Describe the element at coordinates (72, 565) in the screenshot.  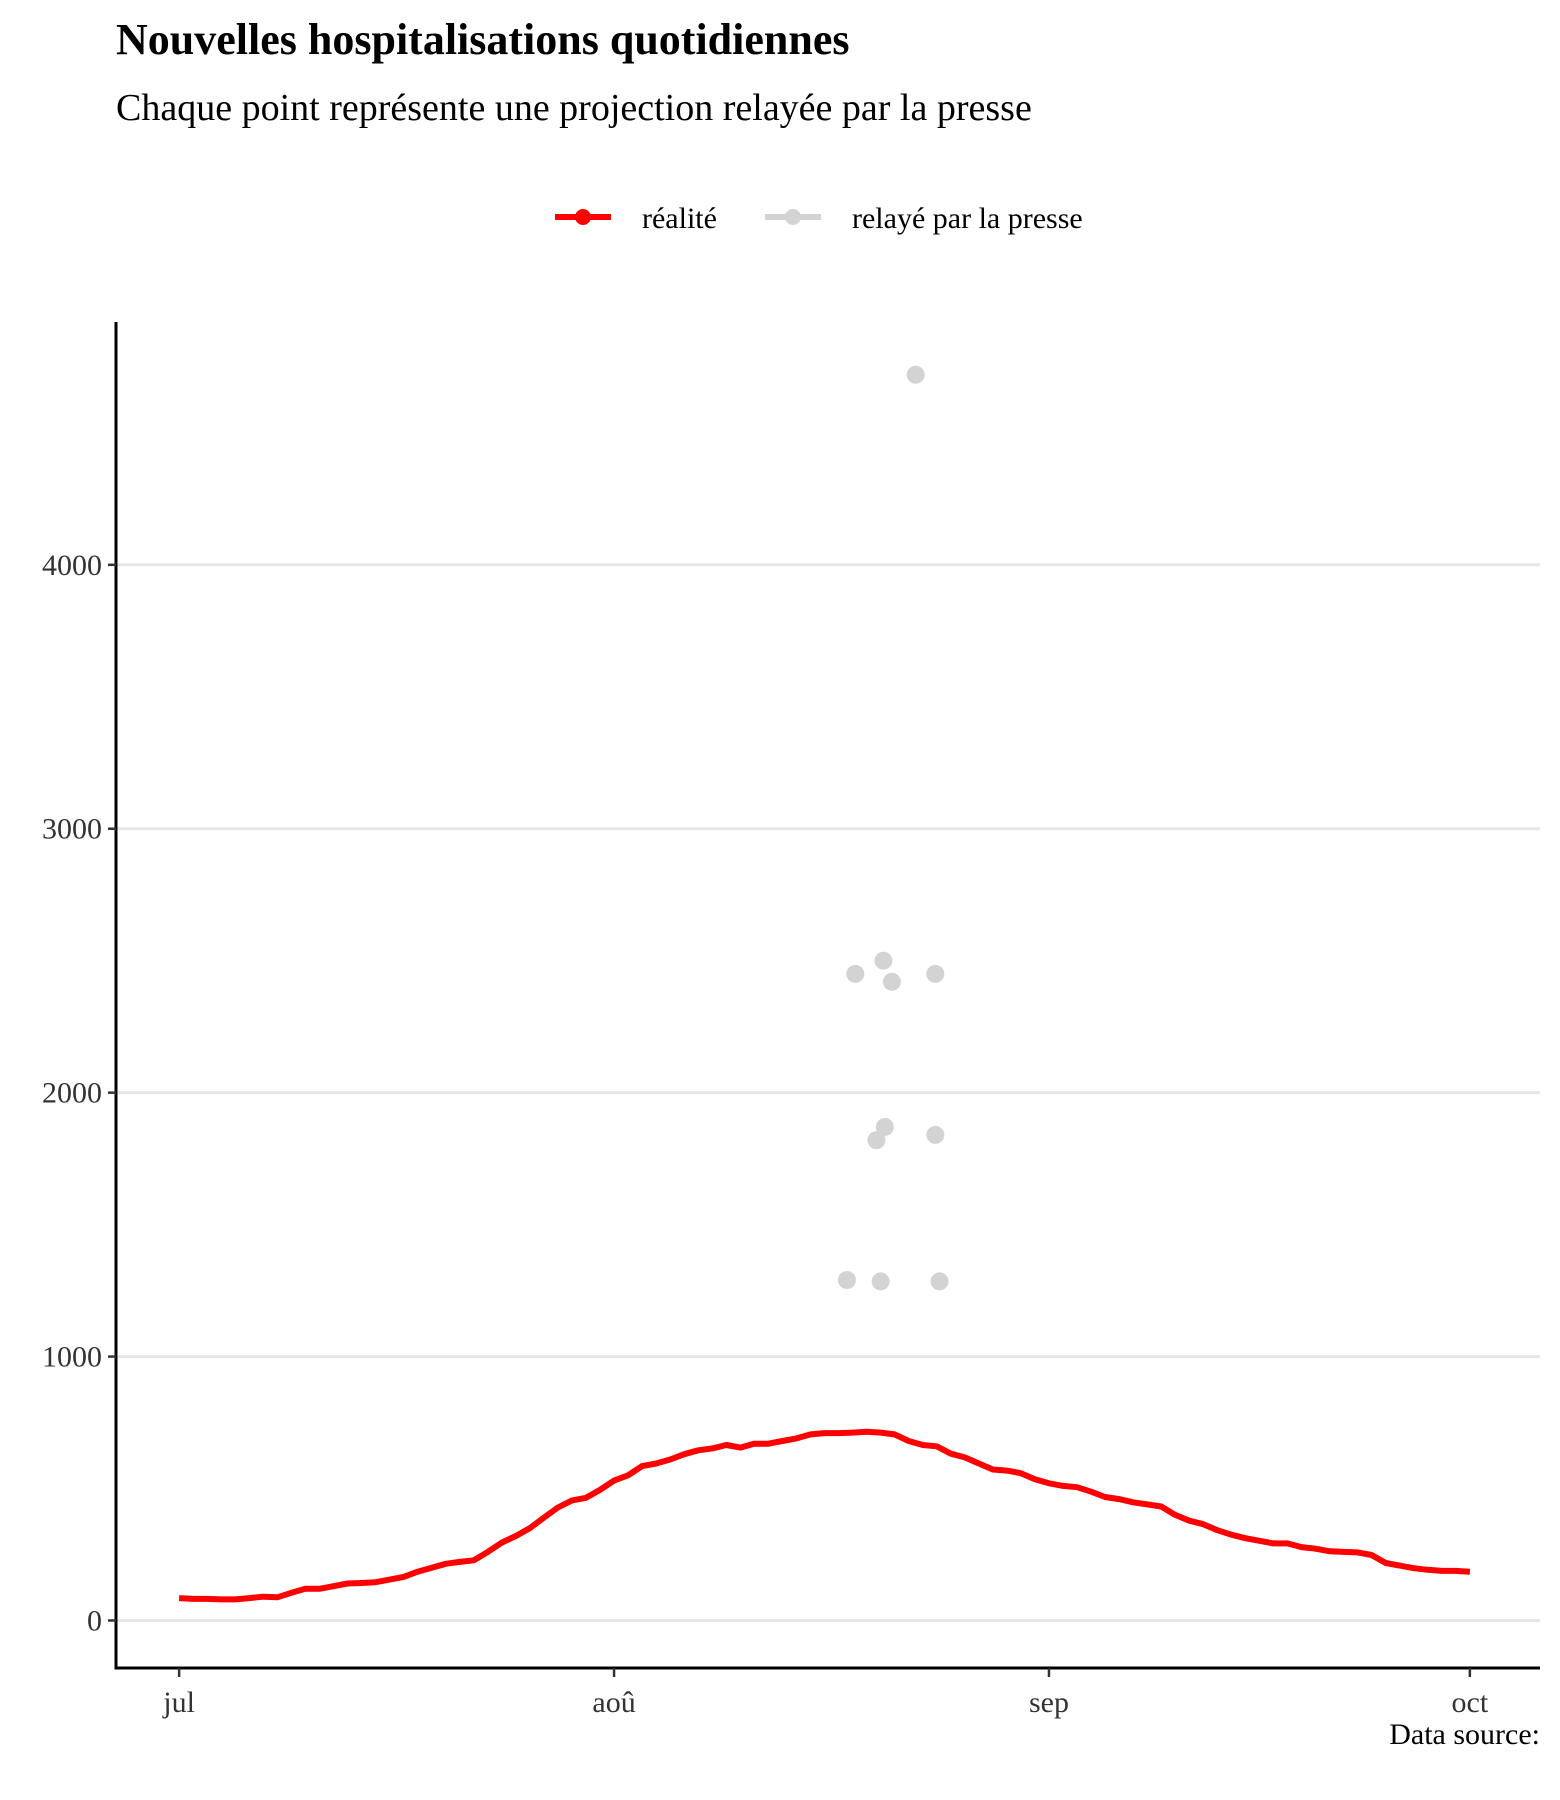
I see `y-tick-label-4000: 4000` at that location.